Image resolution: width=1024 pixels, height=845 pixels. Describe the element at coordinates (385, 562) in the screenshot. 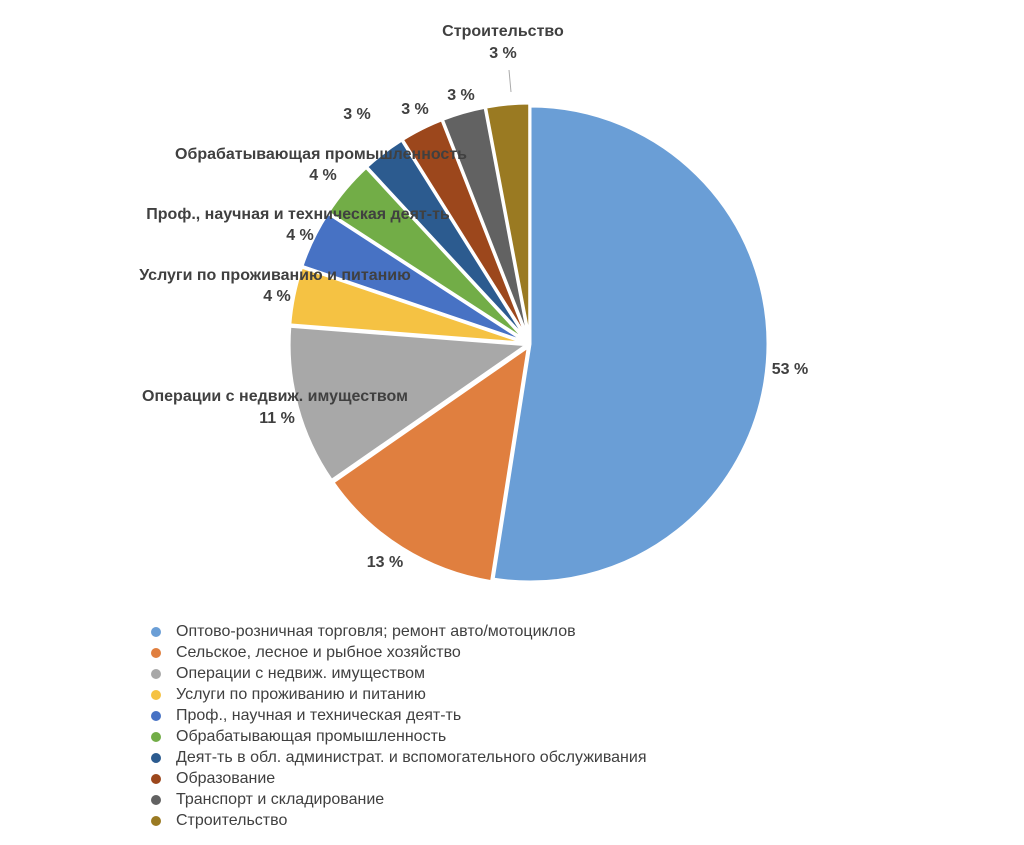

I see `data-label: 13 %` at that location.